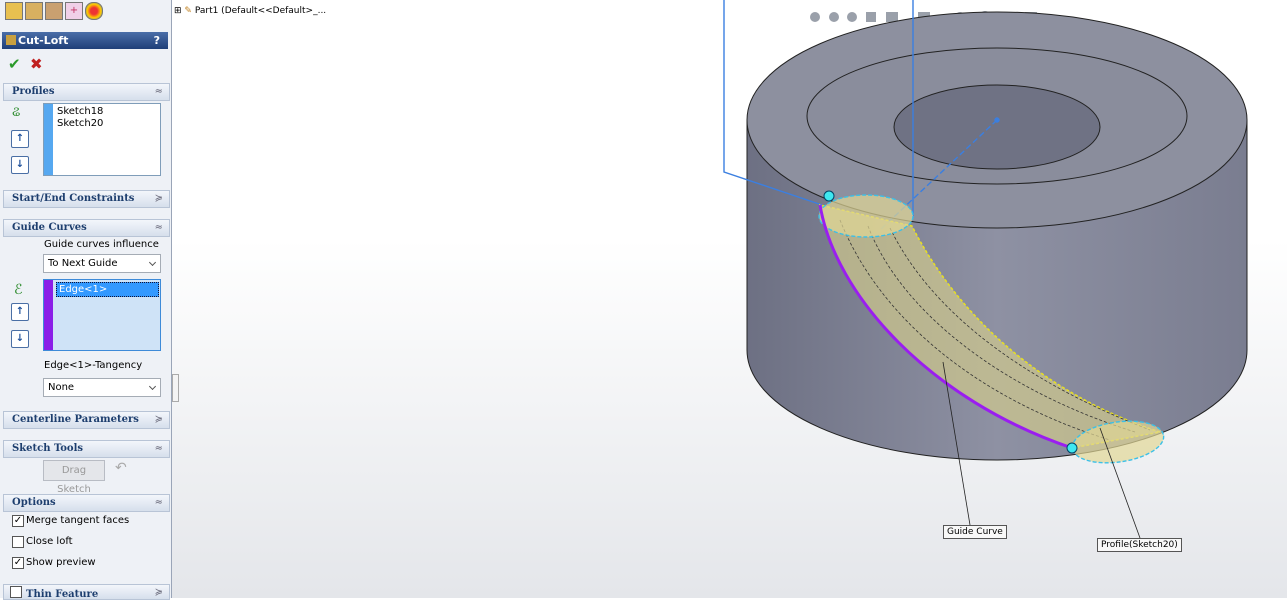 The width and height of the screenshot is (1287, 603). Describe the element at coordinates (61, 562) in the screenshot. I see `option-label: Show preview` at that location.